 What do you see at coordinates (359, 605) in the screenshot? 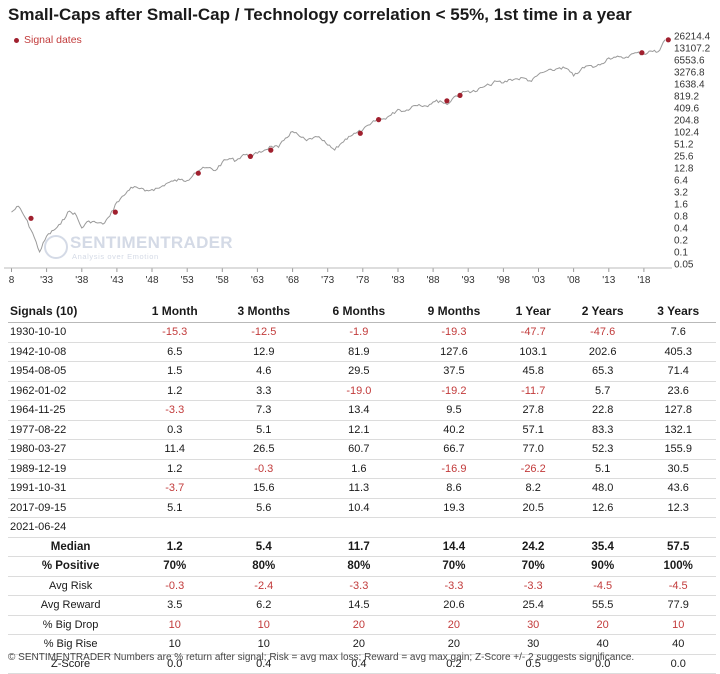
I see `summary-cell: 14.5` at bounding box center [359, 605].